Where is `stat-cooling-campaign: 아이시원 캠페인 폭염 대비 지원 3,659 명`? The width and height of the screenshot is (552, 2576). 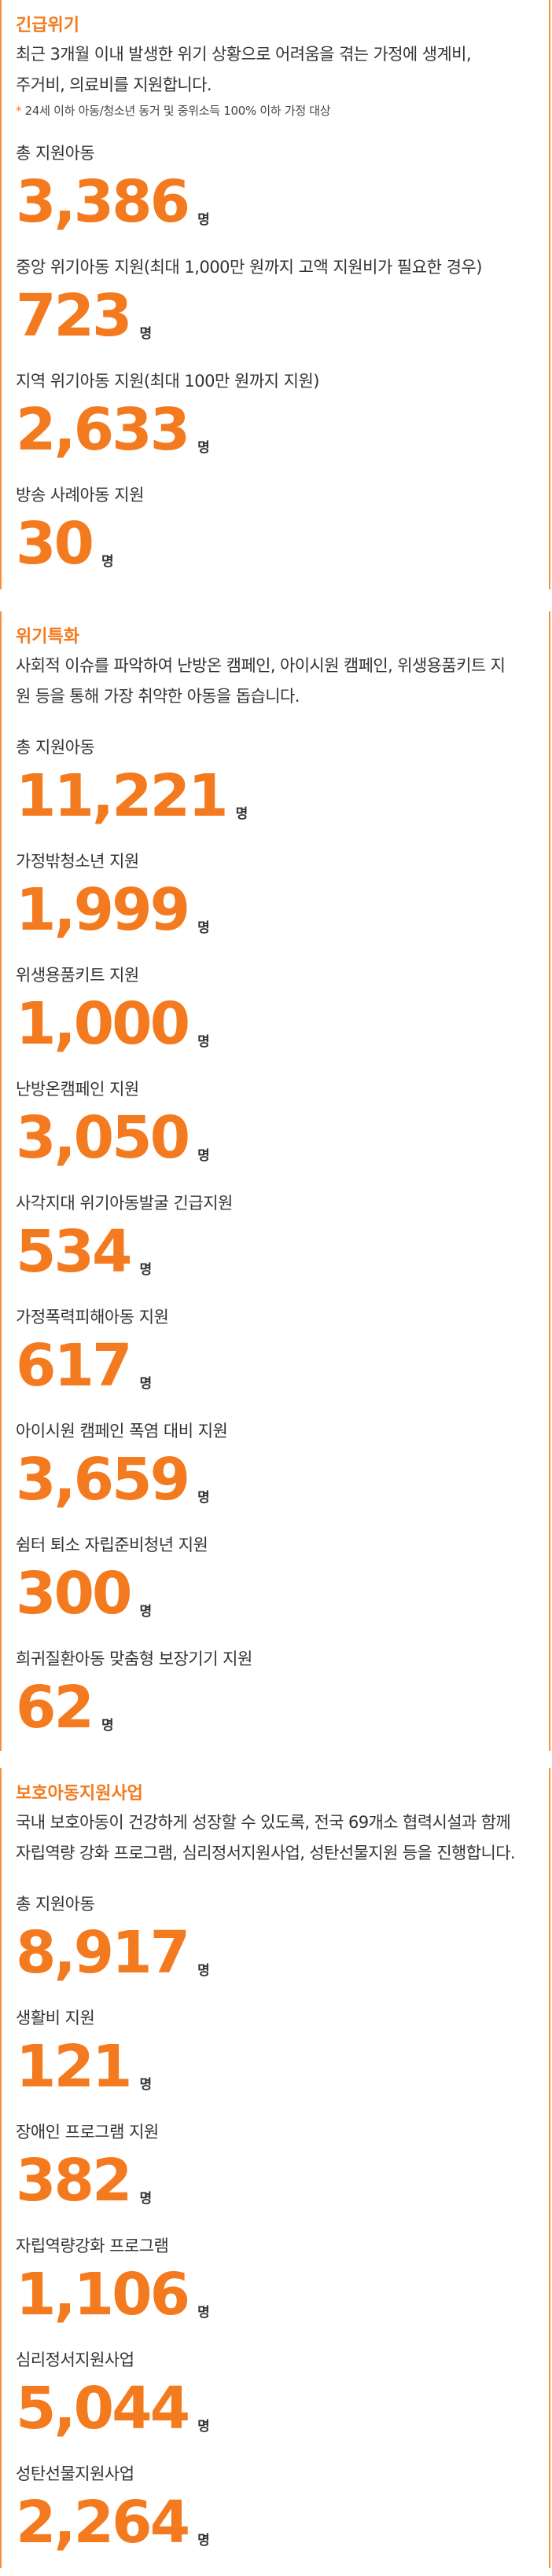 stat-cooling-campaign: 아이시원 캠페인 폭염 대비 지원 3,659 명 is located at coordinates (277, 1476).